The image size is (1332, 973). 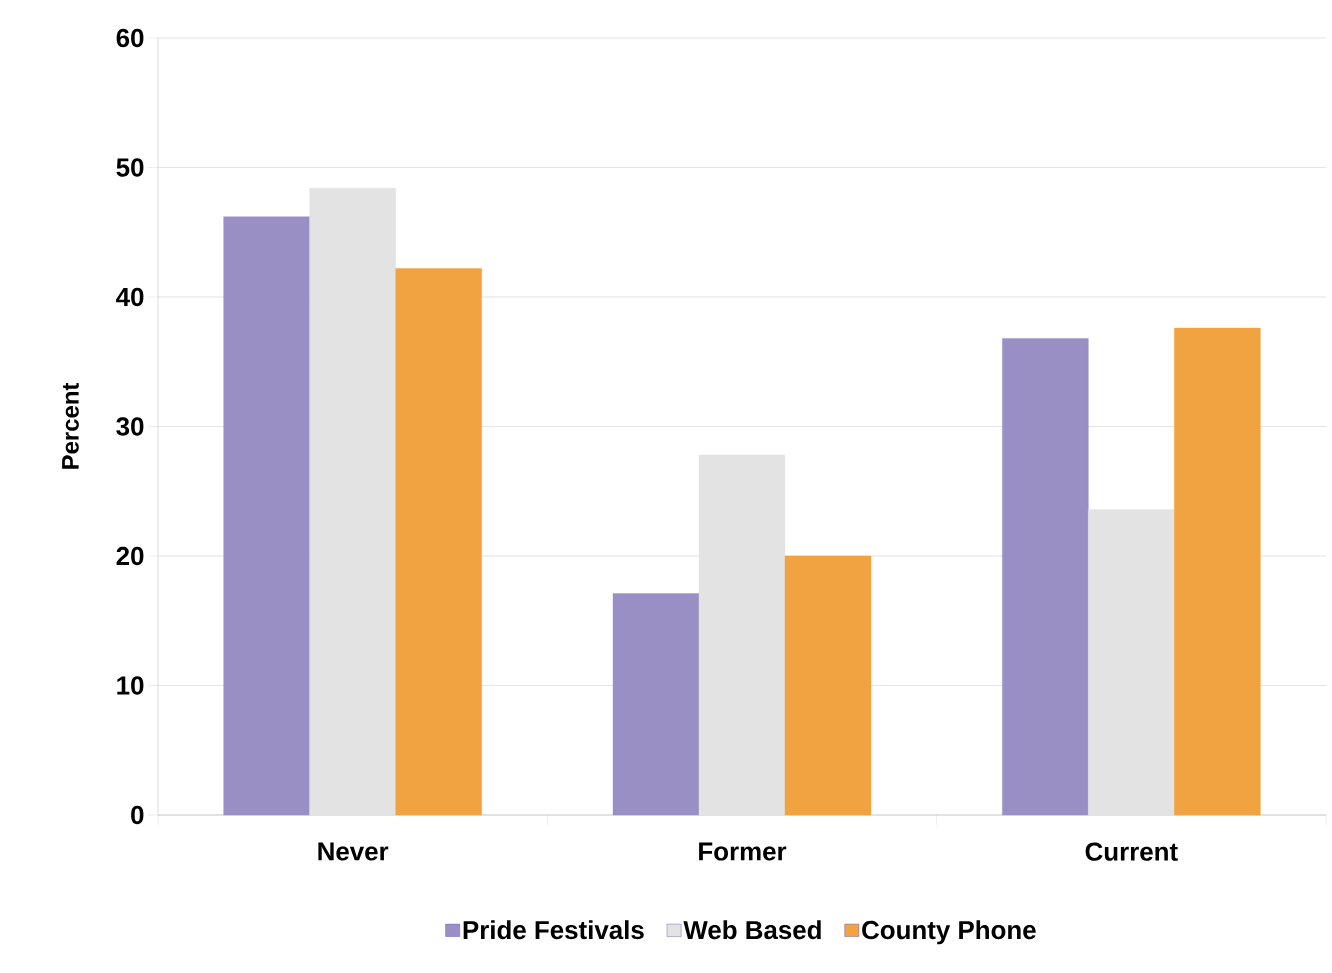 What do you see at coordinates (553, 930) in the screenshot?
I see `legend-label: Pride Festivals` at bounding box center [553, 930].